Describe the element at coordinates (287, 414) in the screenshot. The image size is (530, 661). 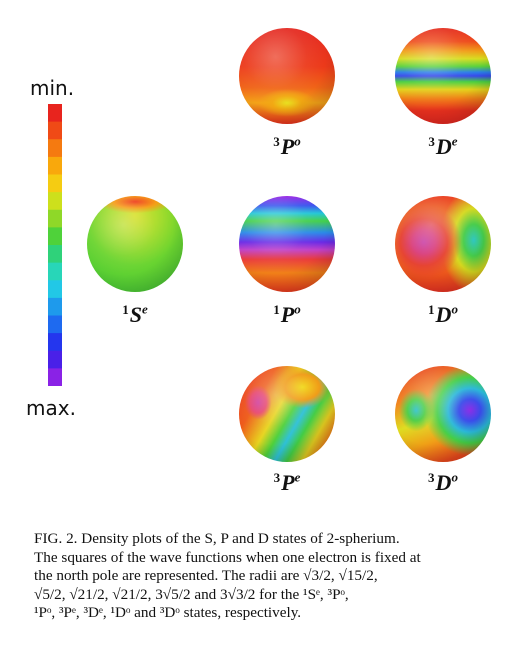
I see `sphere-3Pe` at that location.